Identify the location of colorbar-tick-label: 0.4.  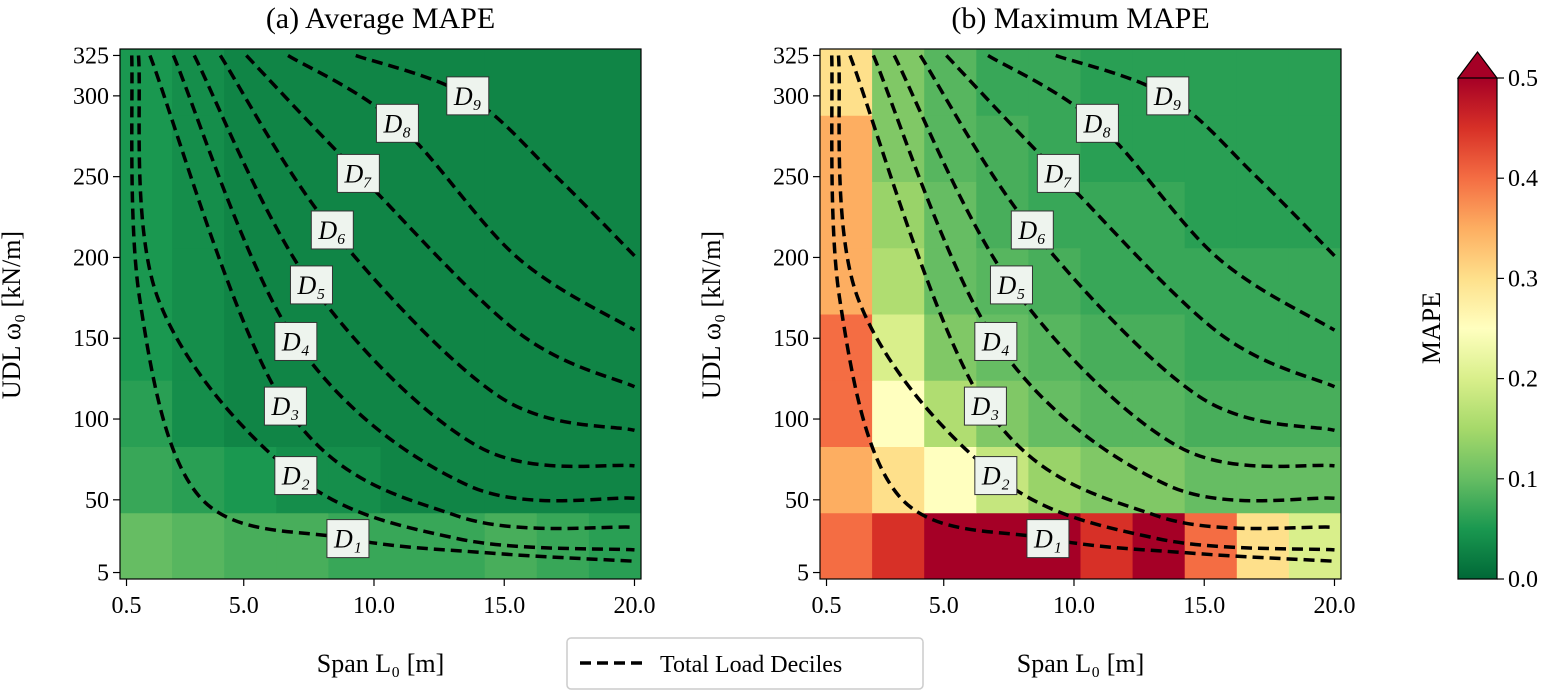
(1523, 179).